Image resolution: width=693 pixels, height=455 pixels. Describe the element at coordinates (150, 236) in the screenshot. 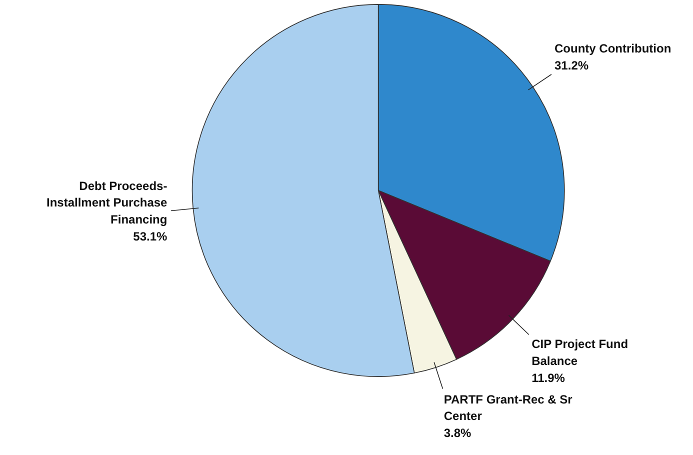

I see `data-label: 53.1%` at that location.